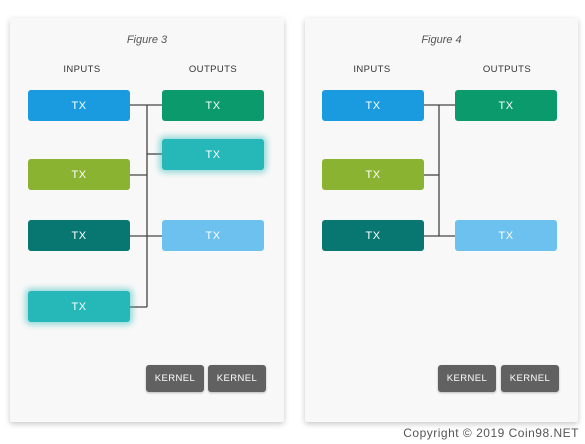 The image size is (585, 444). Describe the element at coordinates (213, 154) in the screenshot. I see `figure-3-output-tx-2-highlighted: TX` at that location.